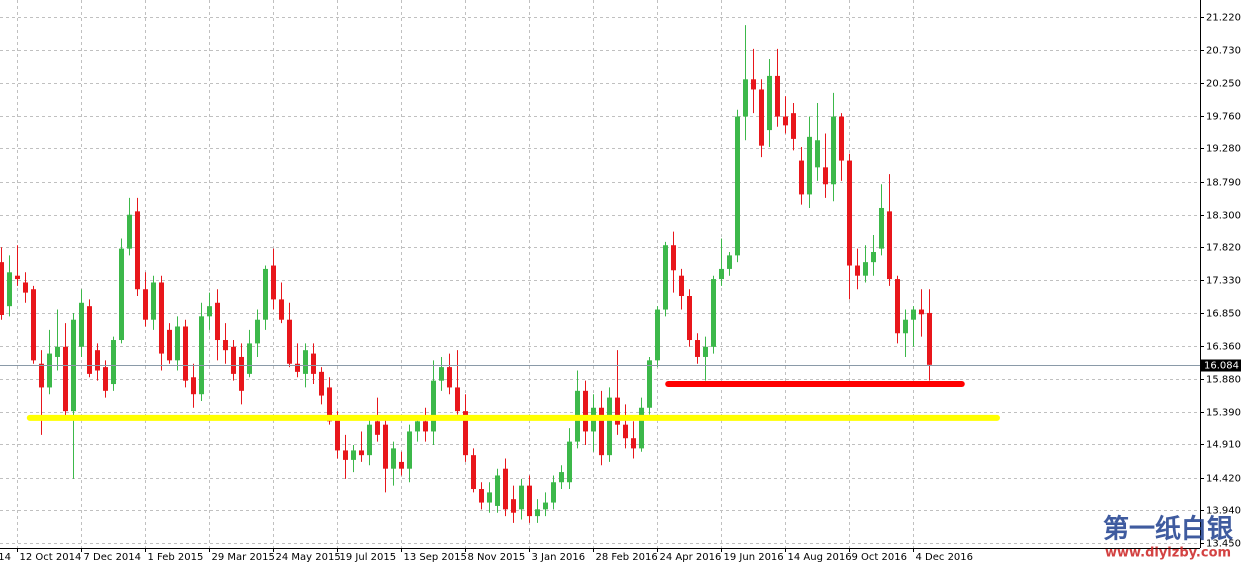 The width and height of the screenshot is (1249, 566). I want to click on y-tick-label: 19.280, so click(1223, 149).